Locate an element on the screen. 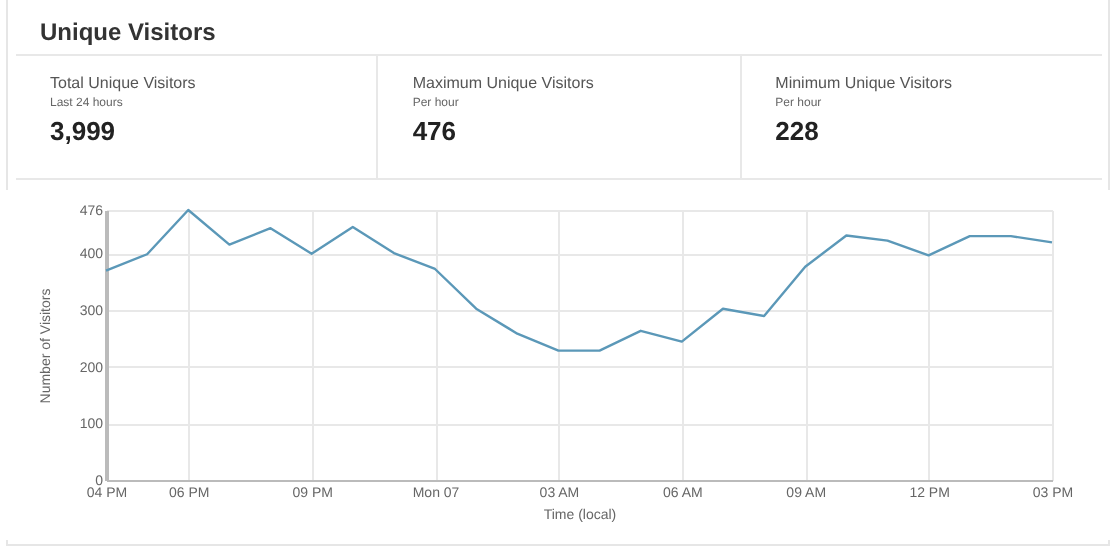 The height and width of the screenshot is (554, 1120). text: Unique Visitors is located at coordinates (128, 32).